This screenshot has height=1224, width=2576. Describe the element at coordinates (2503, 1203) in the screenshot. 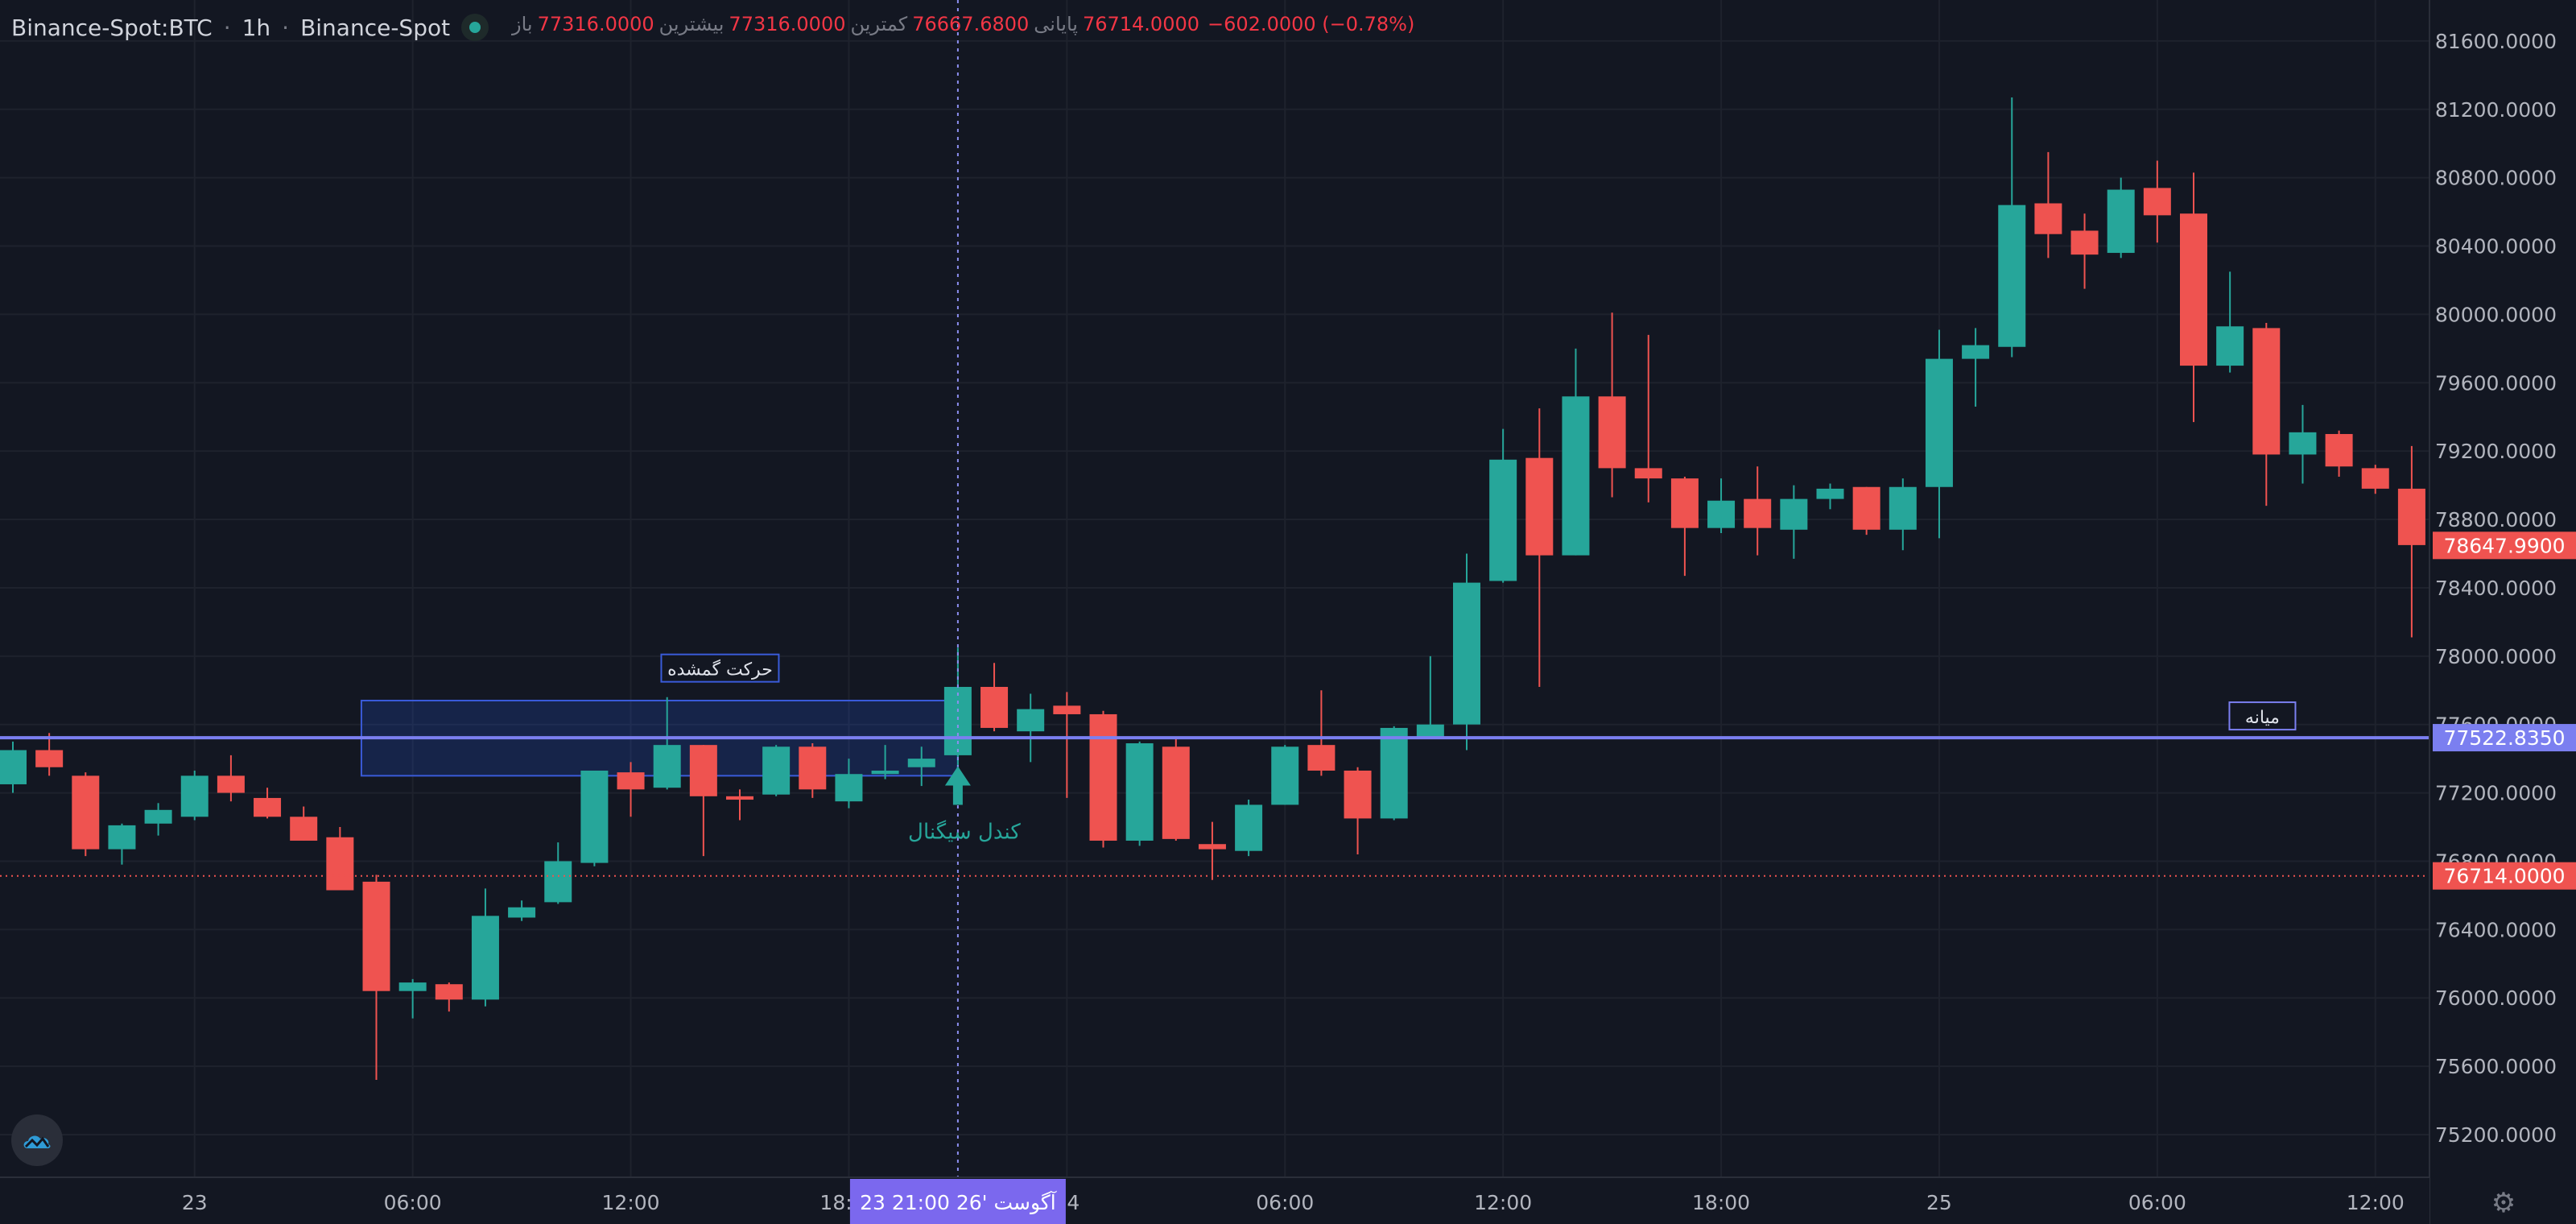

I see `gear-icon: ⚙` at that location.